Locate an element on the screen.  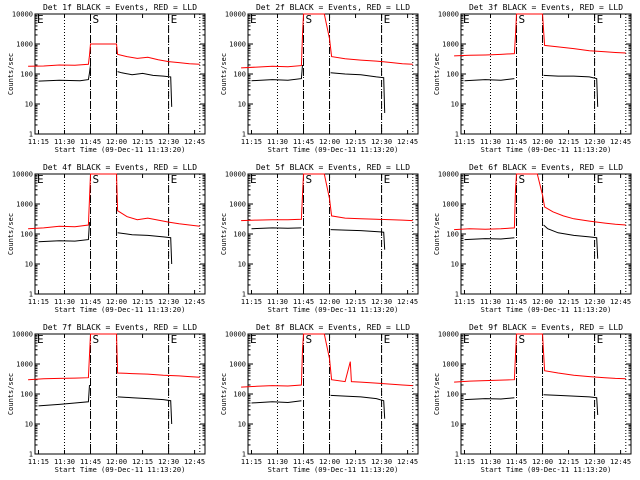
chart-title: Det 9f BLACK = Events, RED = LLD is located at coordinates (546, 327).